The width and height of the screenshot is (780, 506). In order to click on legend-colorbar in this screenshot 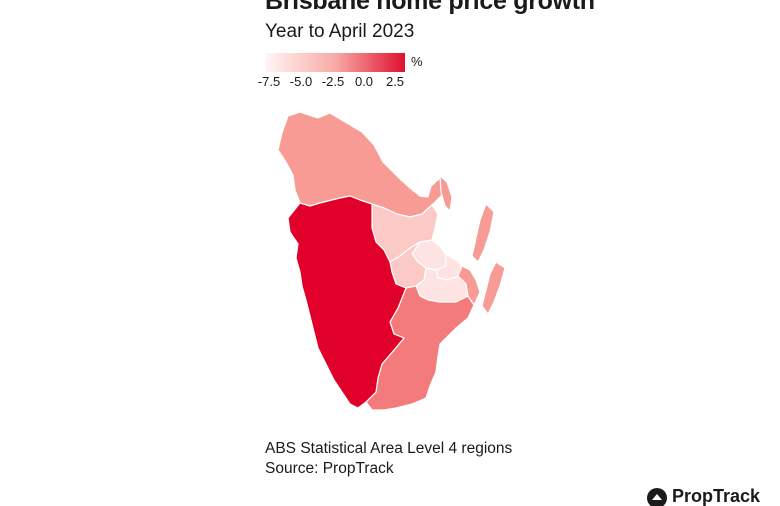, I will do `click(335, 62)`.